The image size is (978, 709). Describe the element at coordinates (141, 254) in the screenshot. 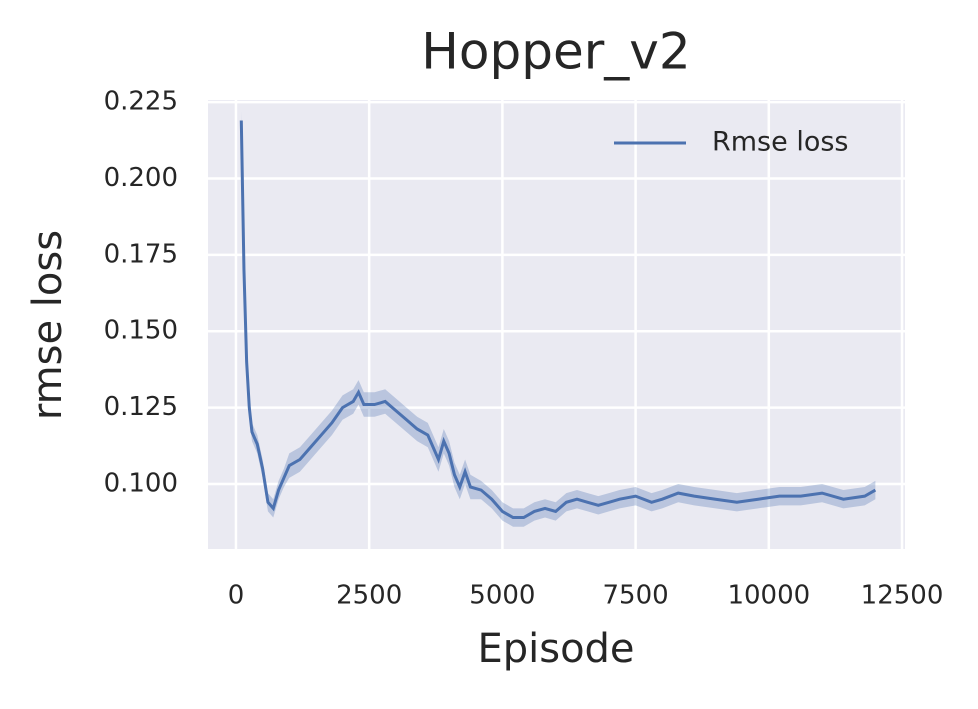

I see `y-tick-label: 0.175` at that location.